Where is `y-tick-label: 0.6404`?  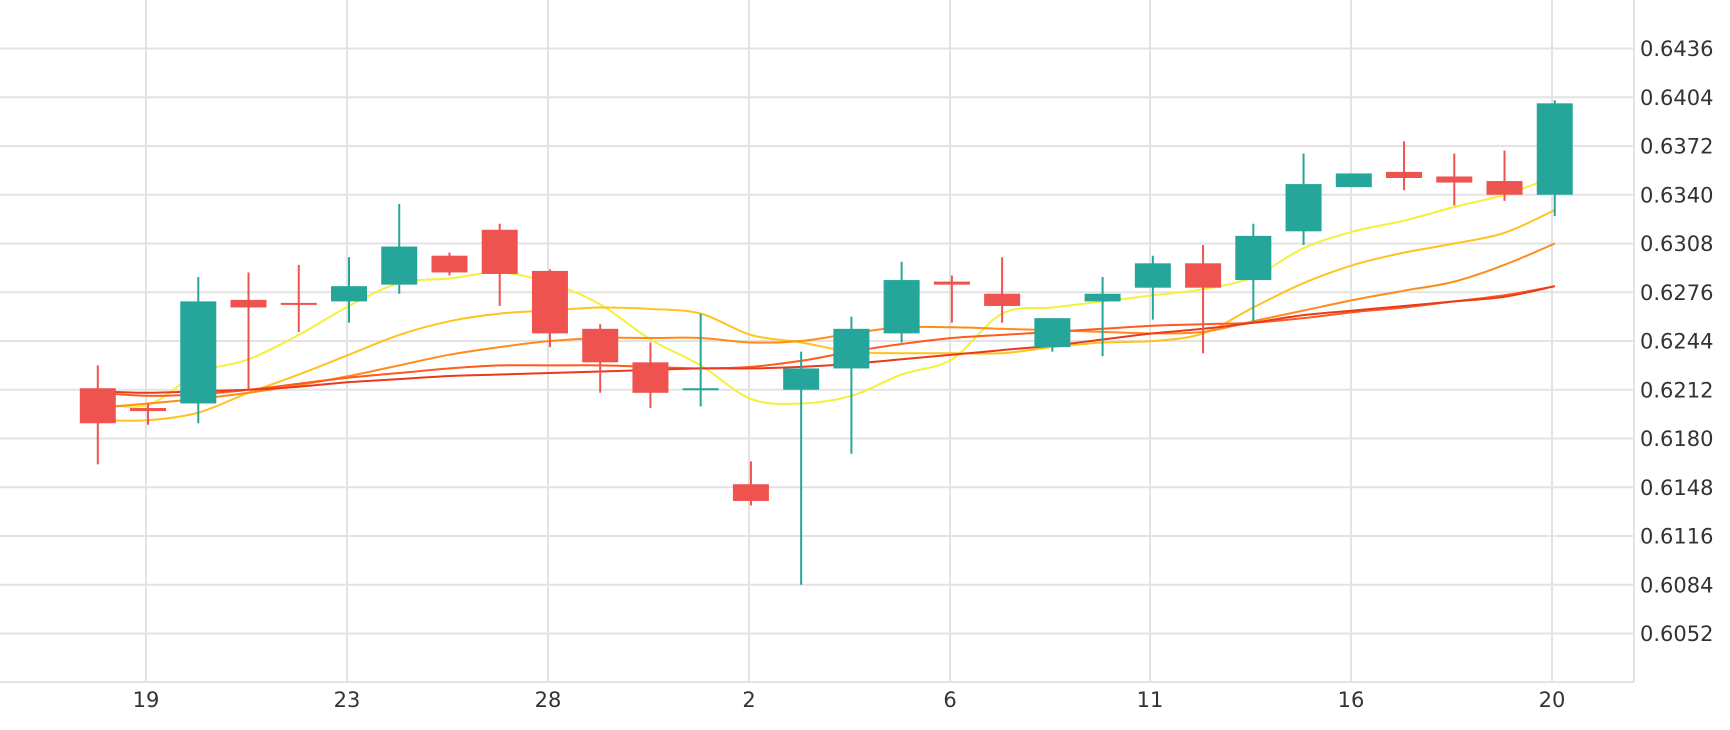 y-tick-label: 0.6404 is located at coordinates (1676, 98).